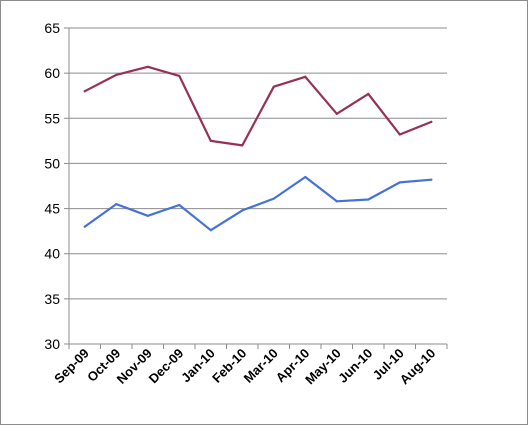  I want to click on x-tick-label: Aug-10, so click(418, 367).